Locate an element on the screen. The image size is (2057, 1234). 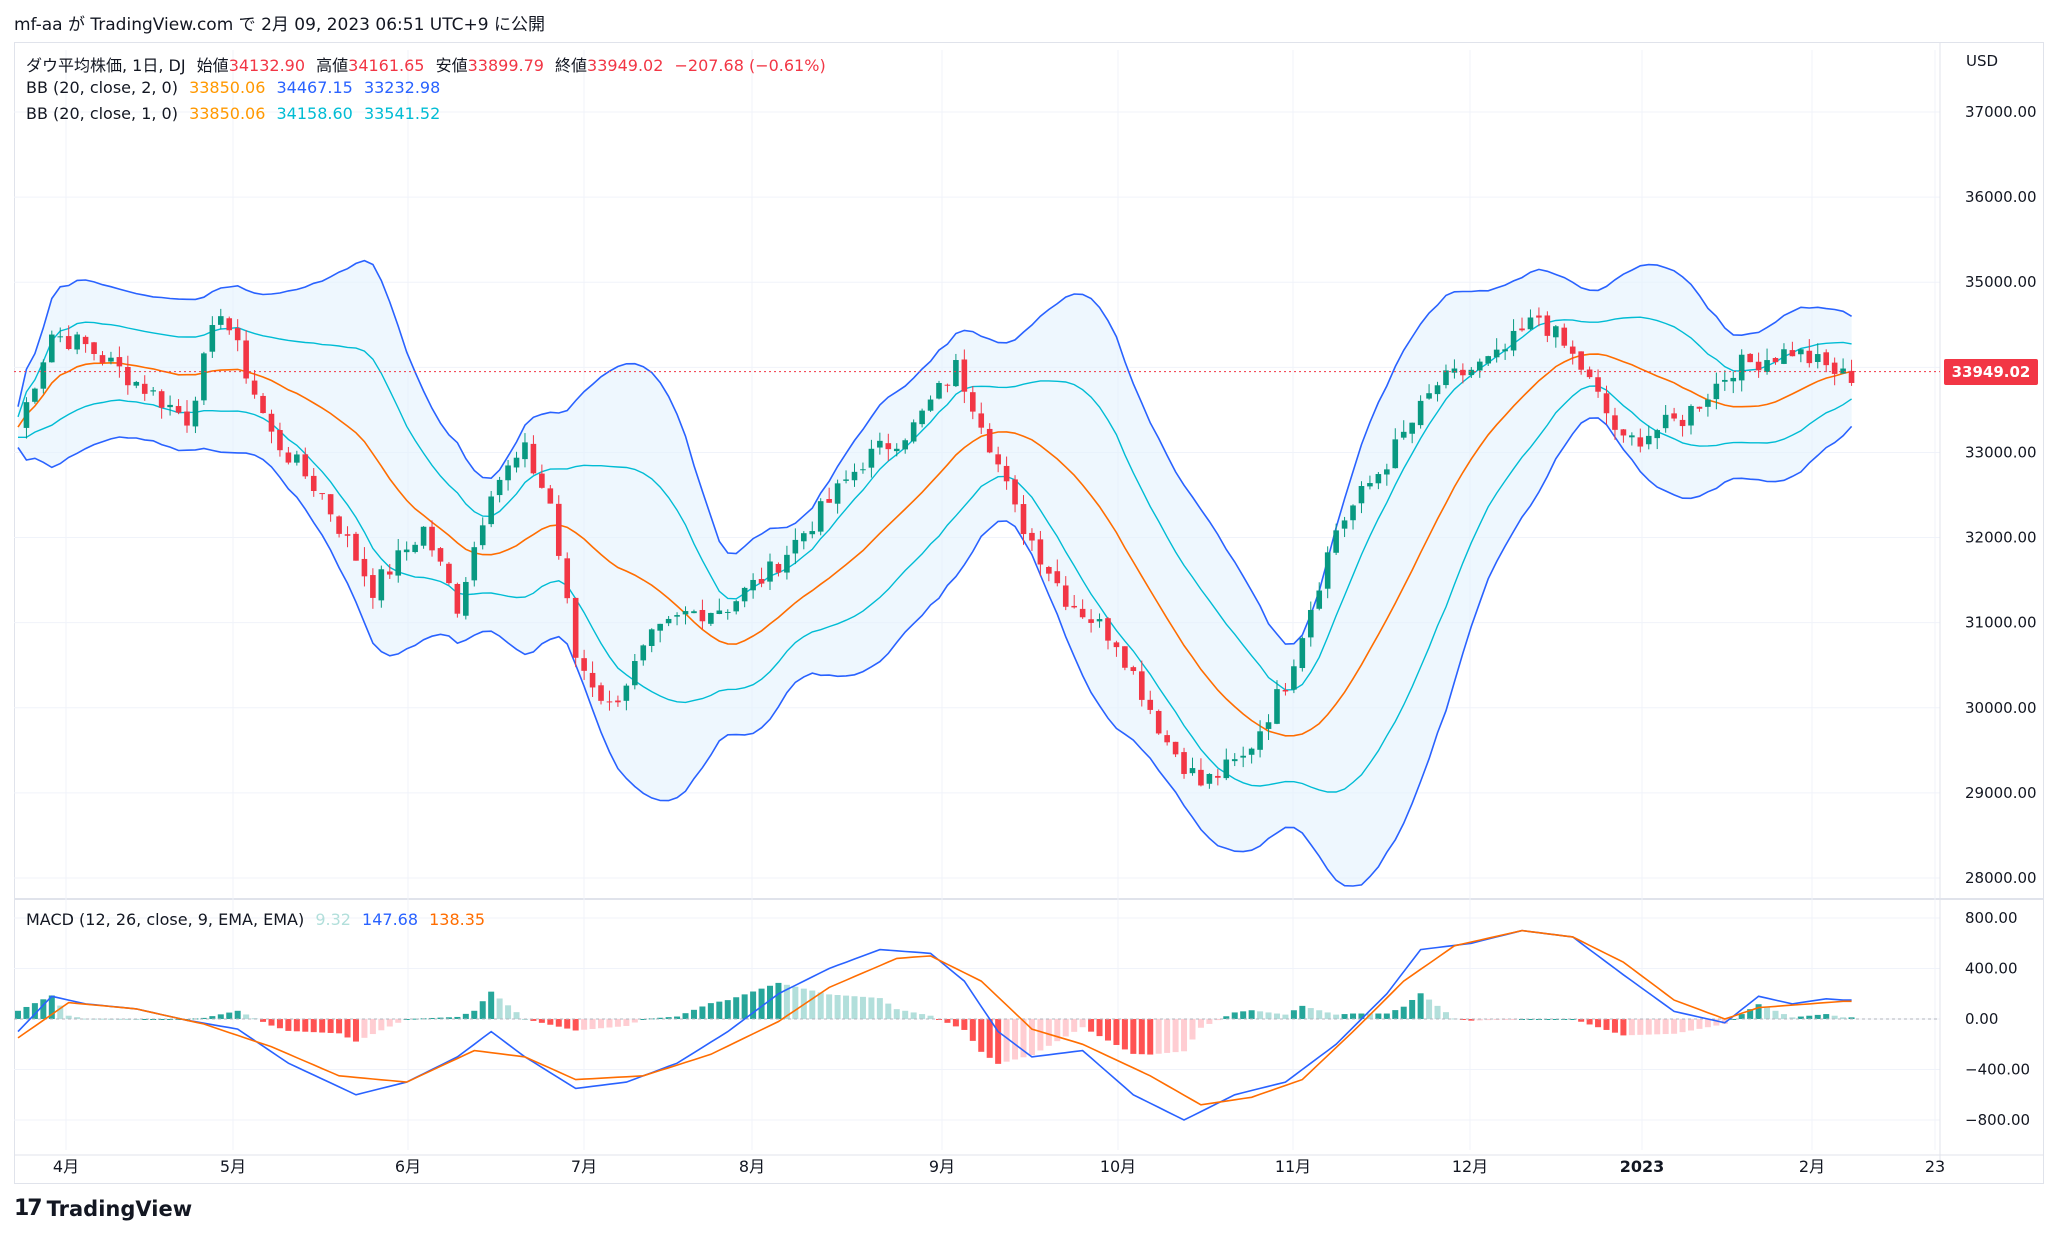
bb2-lower: 33232.98 is located at coordinates (402, 87).